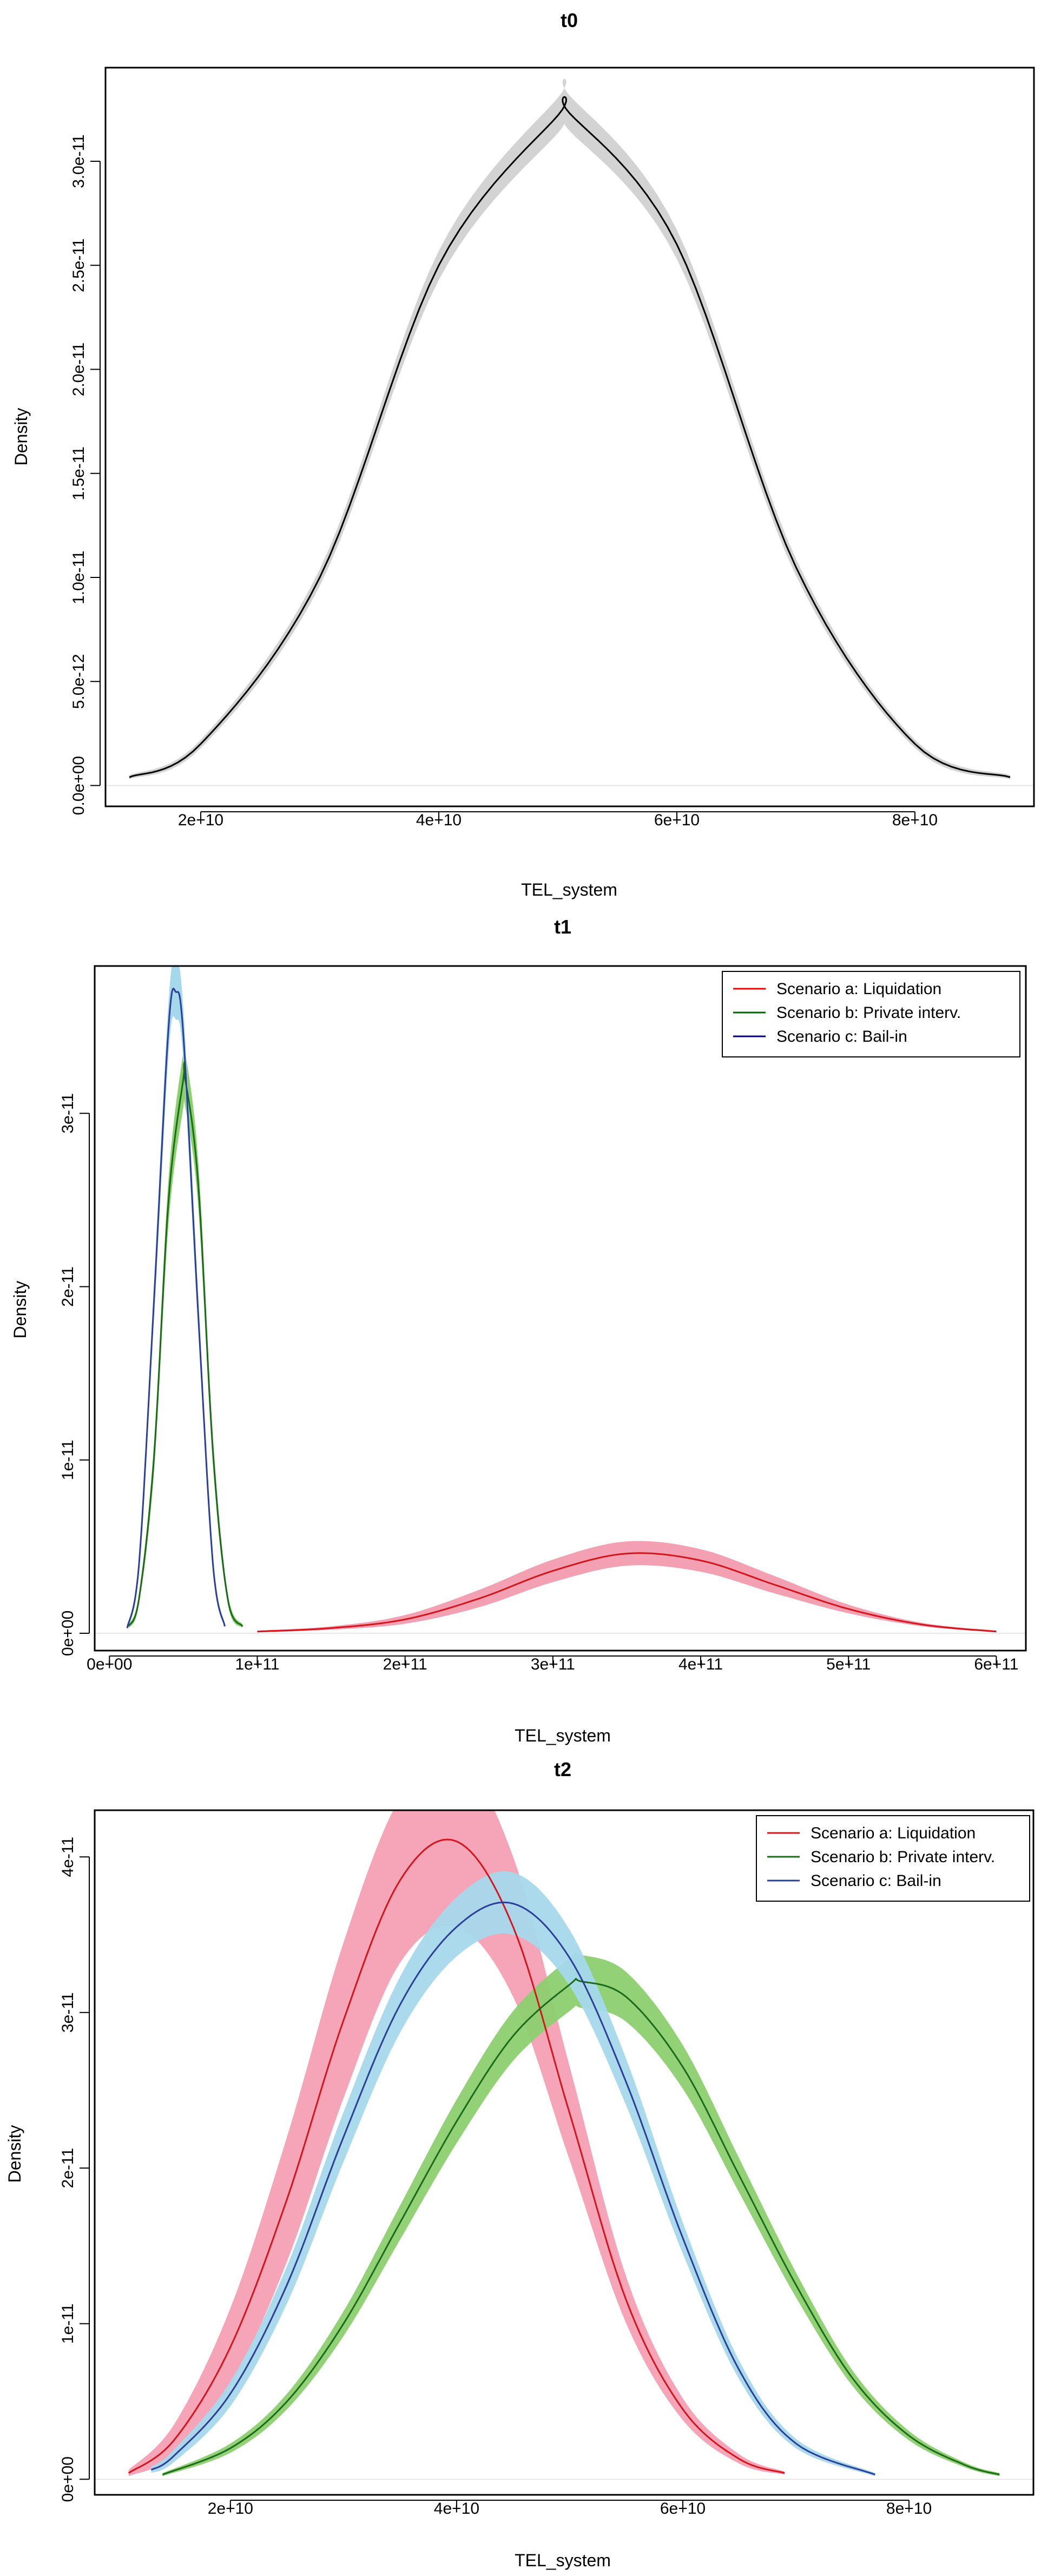 This screenshot has height=2576, width=1041. I want to click on chart-title-t2: t2, so click(562, 1769).